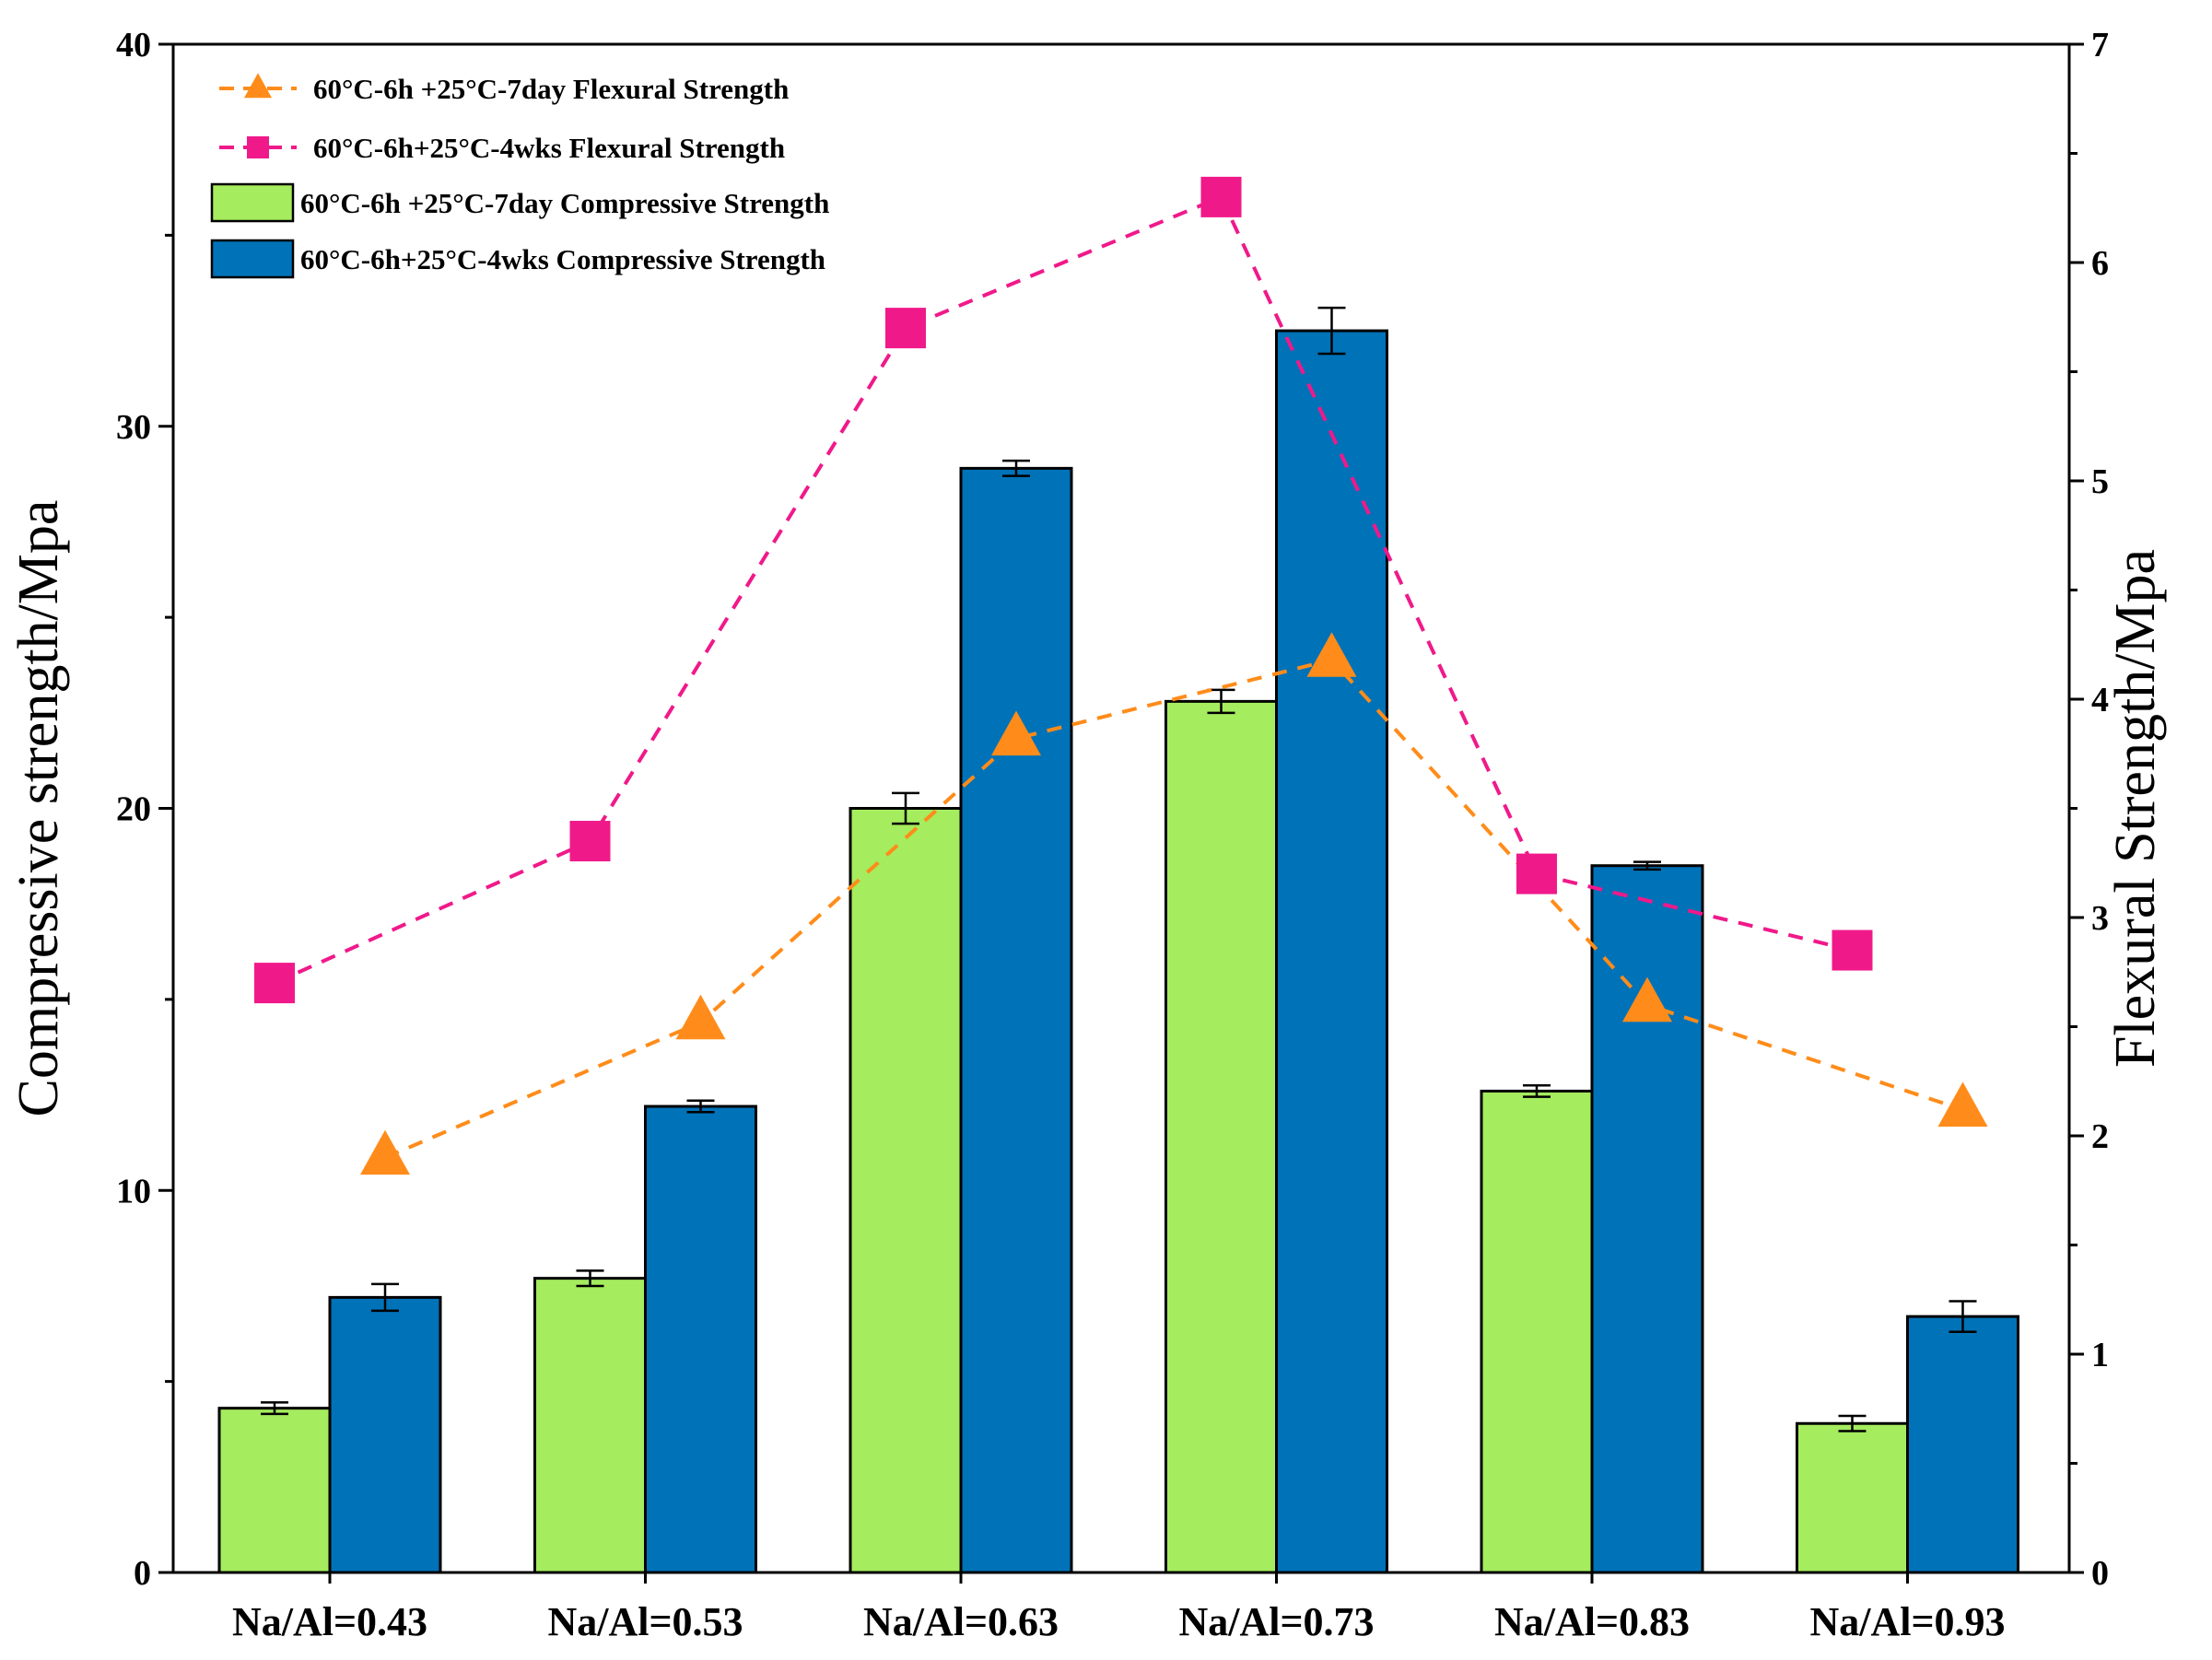  What do you see at coordinates (2100, 700) in the screenshot?
I see `right-tick-label: 4` at bounding box center [2100, 700].